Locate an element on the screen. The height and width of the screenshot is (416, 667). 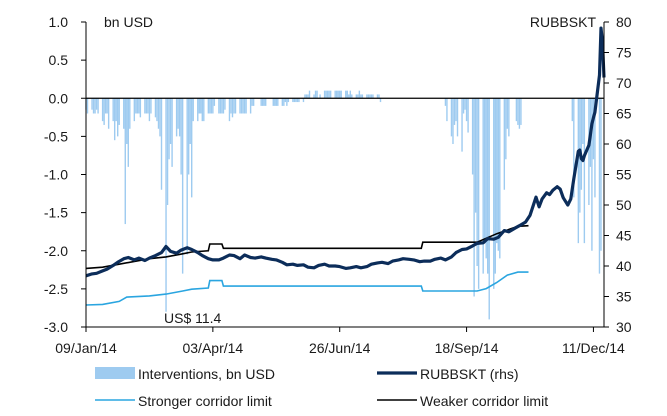
left-tick-label: -2.0 is located at coordinates (56, 251).